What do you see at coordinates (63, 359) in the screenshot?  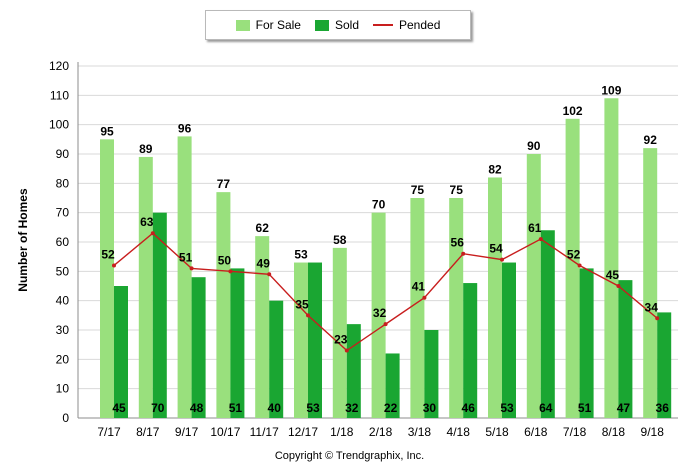 I see `y-tick-label: 20` at bounding box center [63, 359].